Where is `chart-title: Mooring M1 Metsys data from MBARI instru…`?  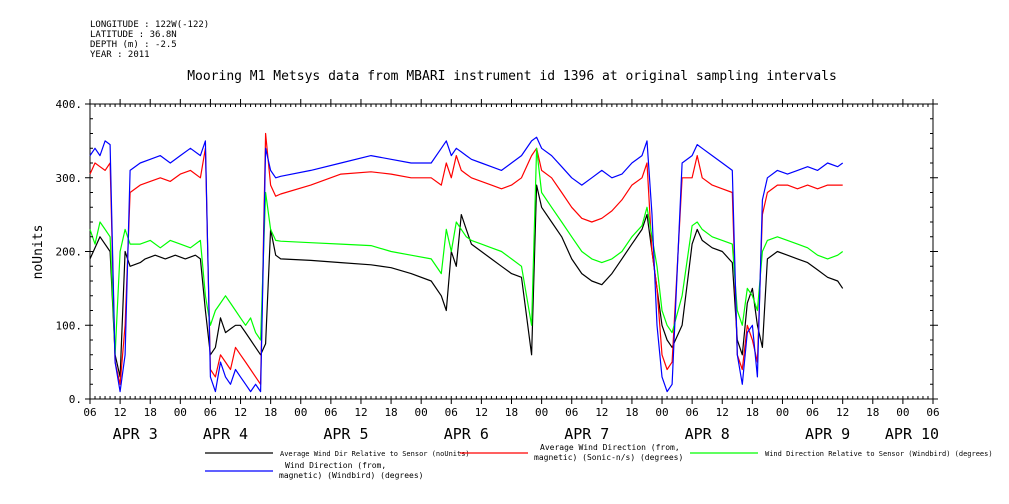 chart-title: Mooring M1 Metsys data from MBARI instru… is located at coordinates (512, 76).